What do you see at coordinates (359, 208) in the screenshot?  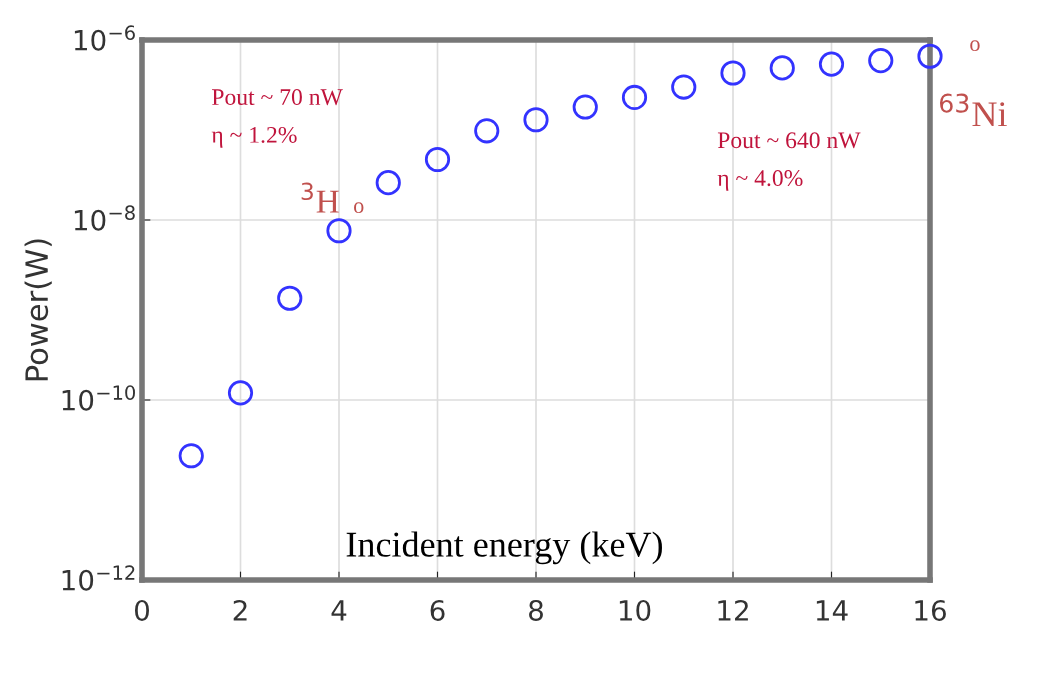 I see `annotation: o` at bounding box center [359, 208].